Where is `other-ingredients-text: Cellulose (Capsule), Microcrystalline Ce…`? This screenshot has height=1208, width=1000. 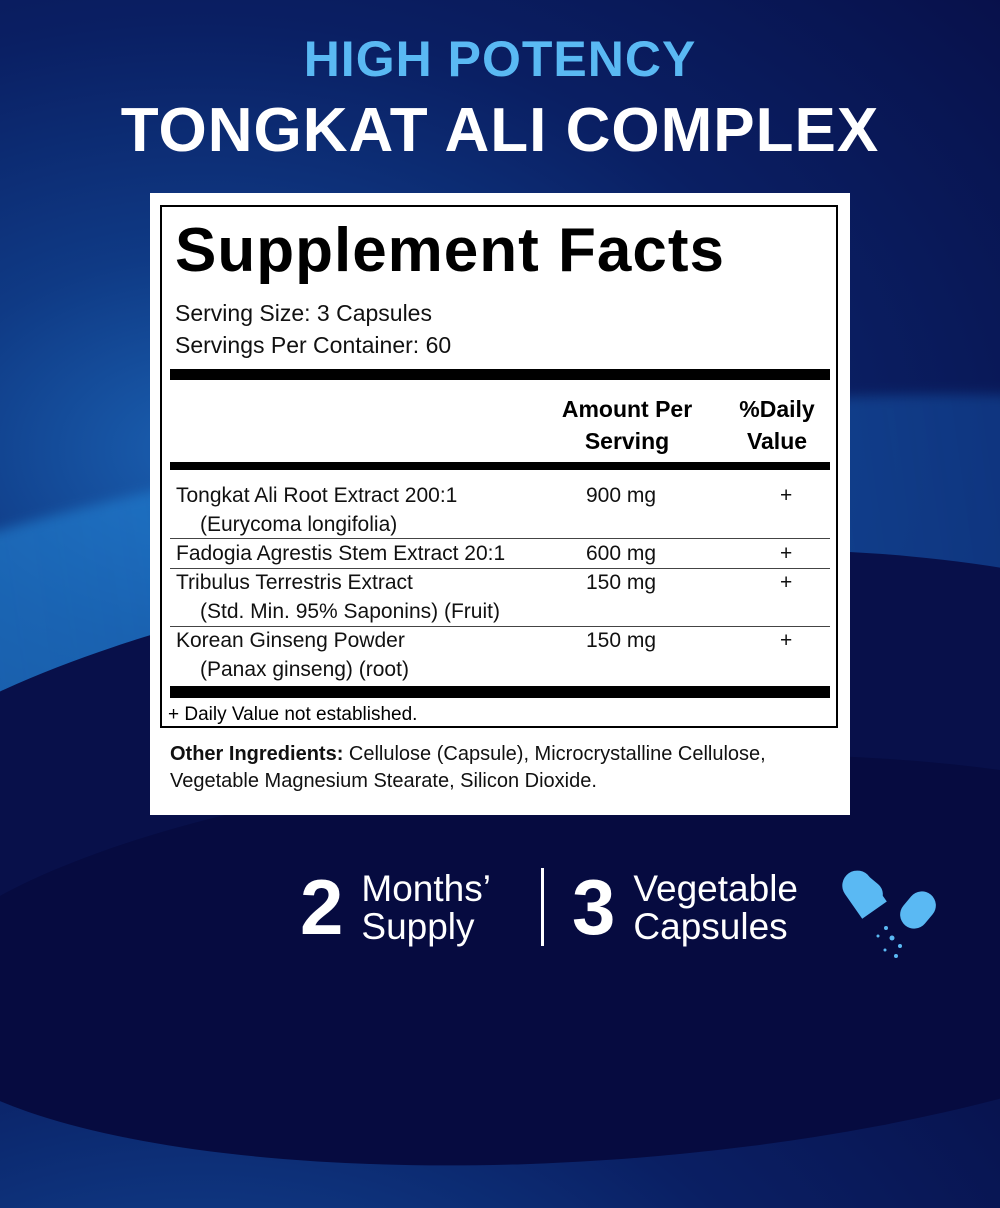
other-ingredients-text: Cellulose (Capsule), Microcrystalline Ce… is located at coordinates (468, 767).